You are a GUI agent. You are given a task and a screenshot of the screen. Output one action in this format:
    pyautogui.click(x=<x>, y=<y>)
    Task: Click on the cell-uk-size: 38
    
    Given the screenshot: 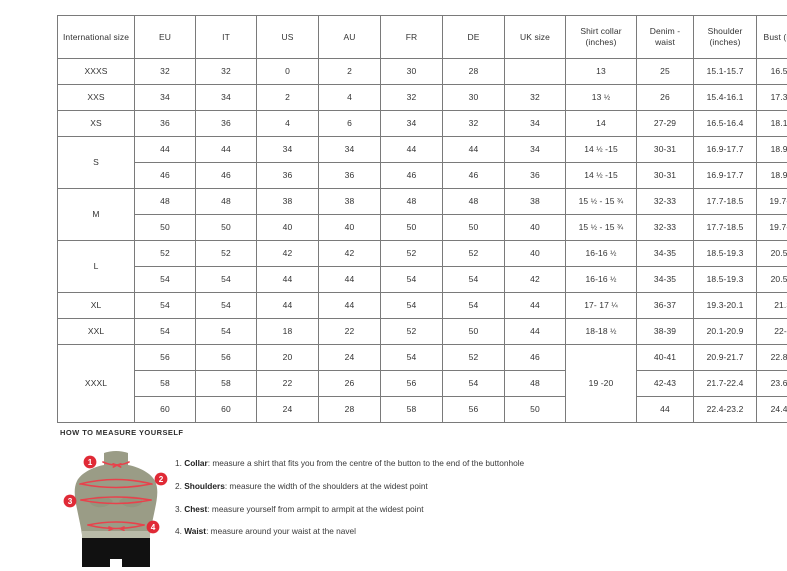 What is the action you would take?
    pyautogui.click(x=535, y=202)
    